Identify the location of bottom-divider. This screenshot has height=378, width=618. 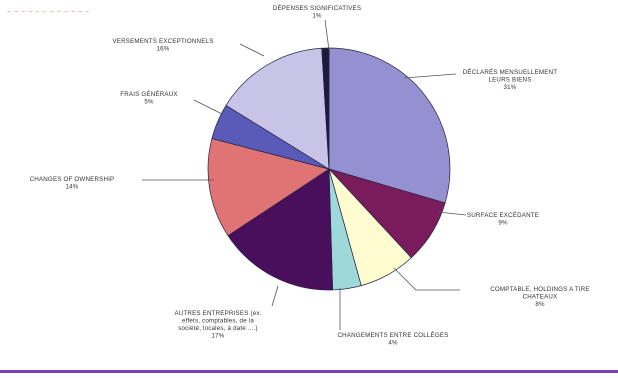
(309, 371).